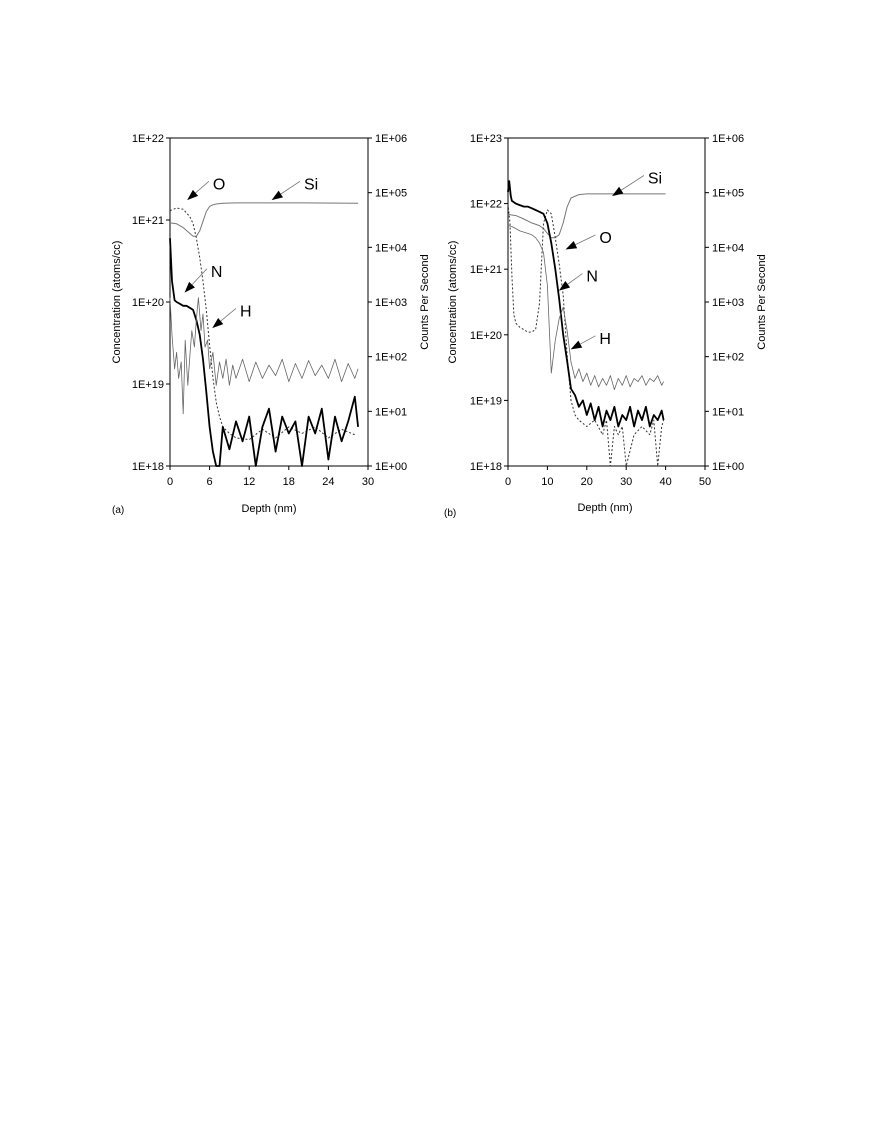  Describe the element at coordinates (610, 260) in the screenshot. I see `annotations-b: Si O N H` at that location.